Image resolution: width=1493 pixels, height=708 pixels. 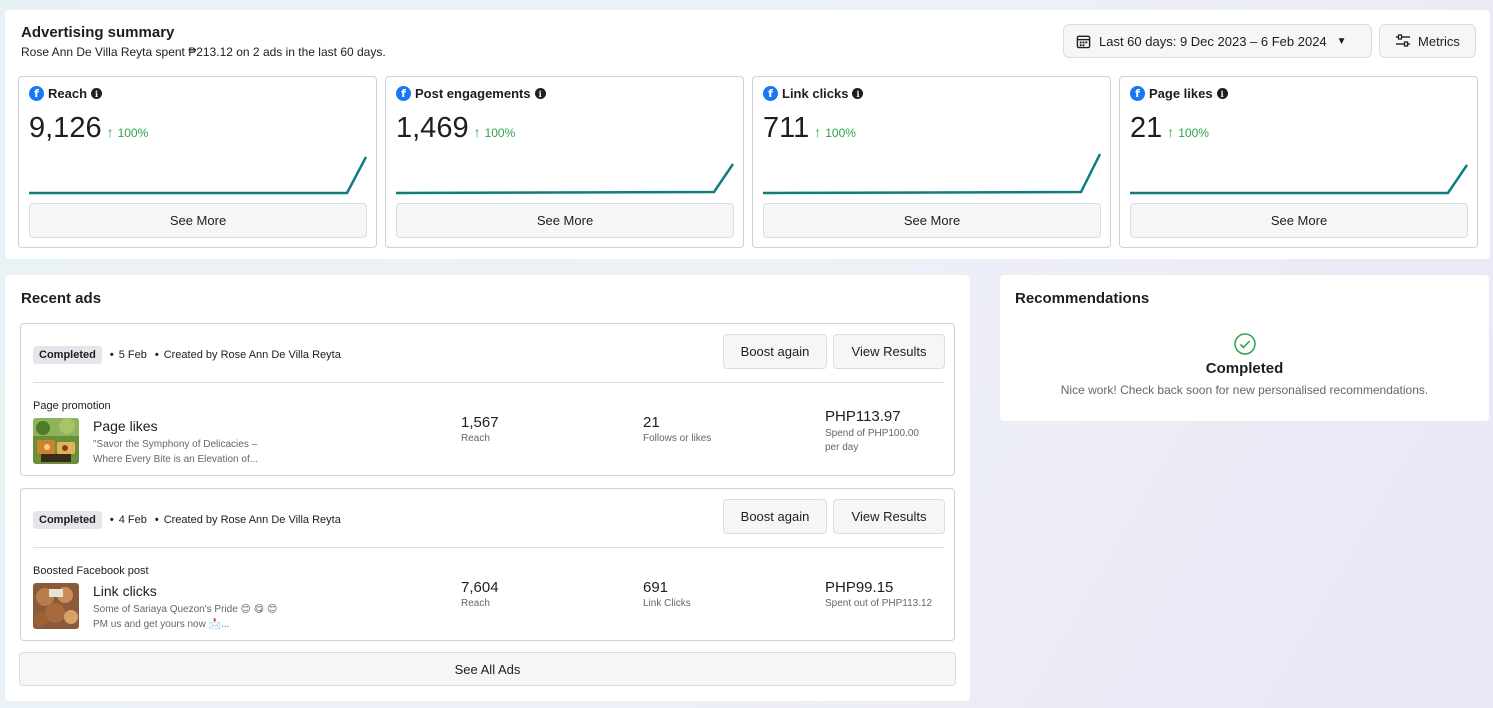 What do you see at coordinates (98, 32) in the screenshot?
I see `summary-title: Advertising summary` at bounding box center [98, 32].